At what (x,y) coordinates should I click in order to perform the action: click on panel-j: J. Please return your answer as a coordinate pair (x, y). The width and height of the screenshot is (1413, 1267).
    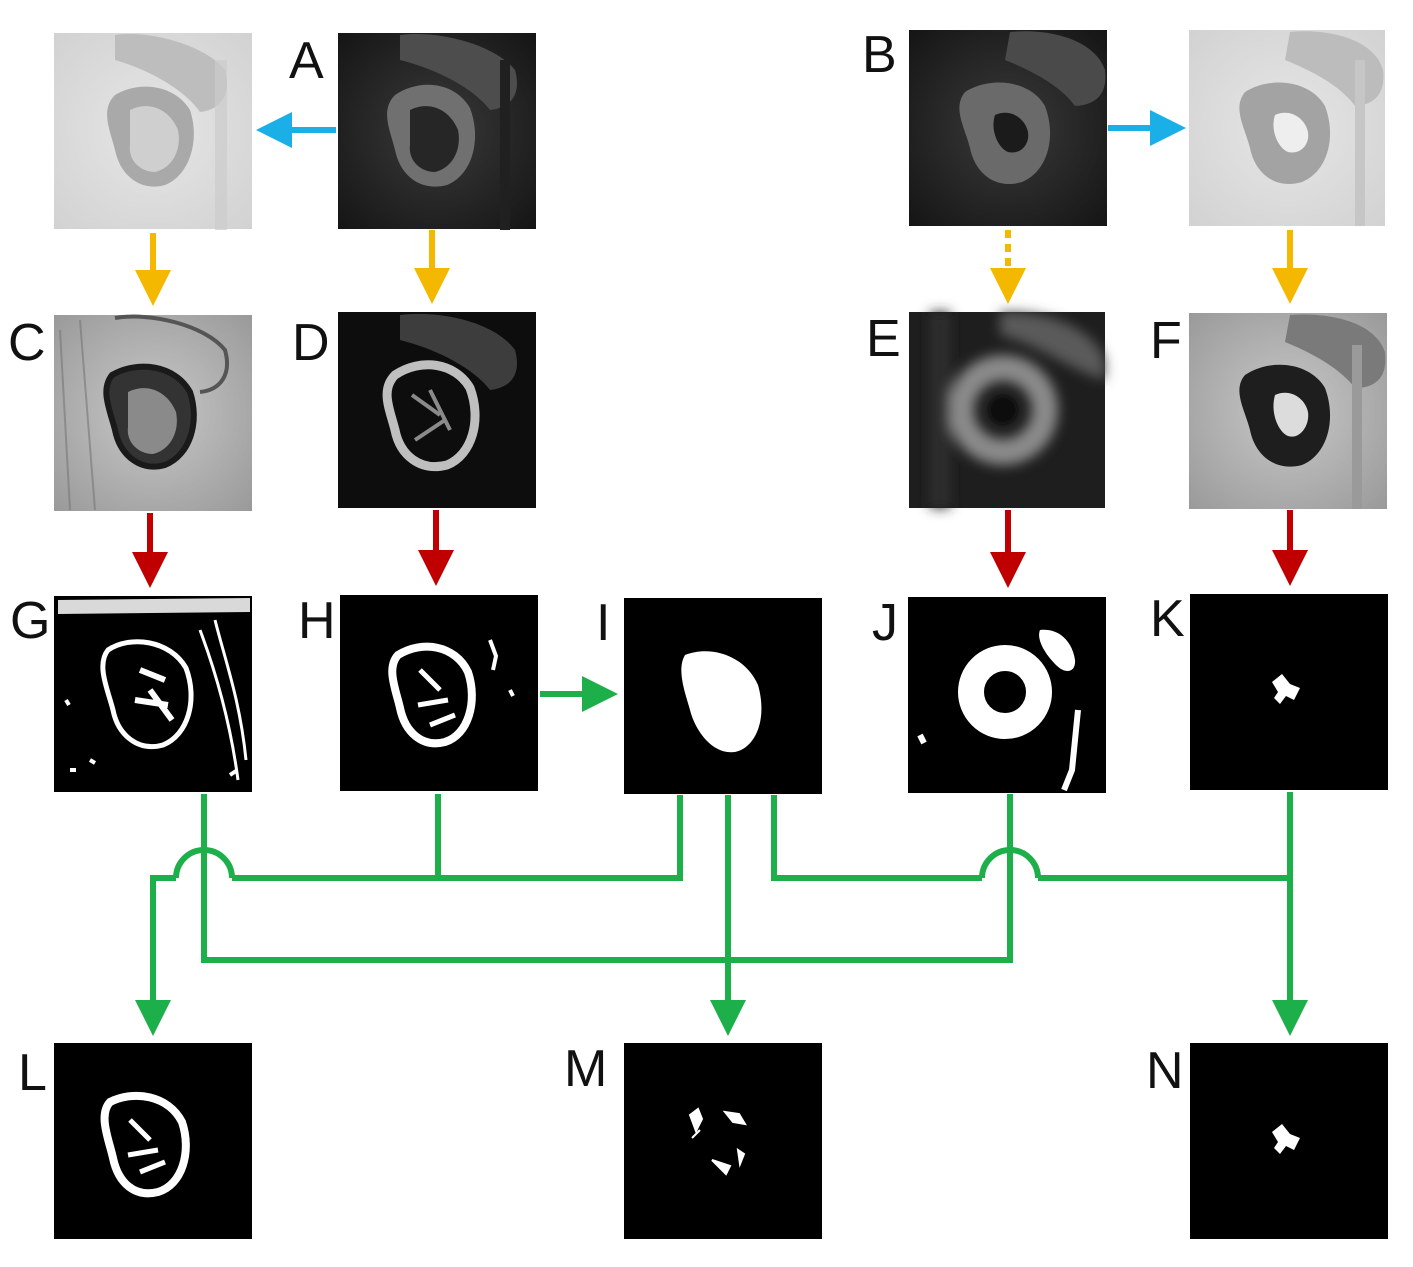
    Looking at the image, I should click on (989, 693).